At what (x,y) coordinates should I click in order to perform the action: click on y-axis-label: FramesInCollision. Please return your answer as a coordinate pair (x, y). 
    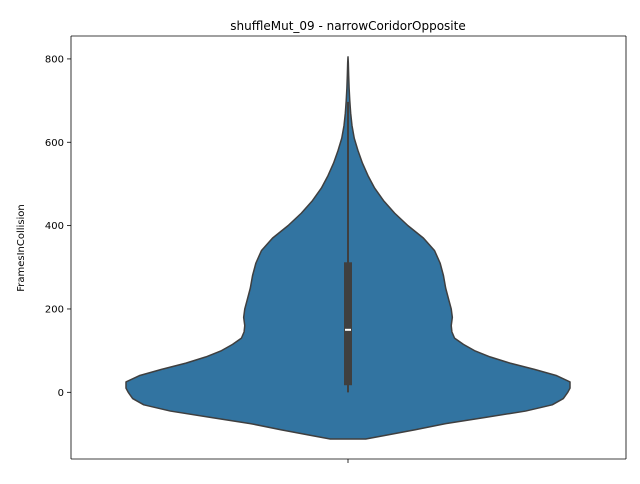
    Looking at the image, I should click on (21, 248).